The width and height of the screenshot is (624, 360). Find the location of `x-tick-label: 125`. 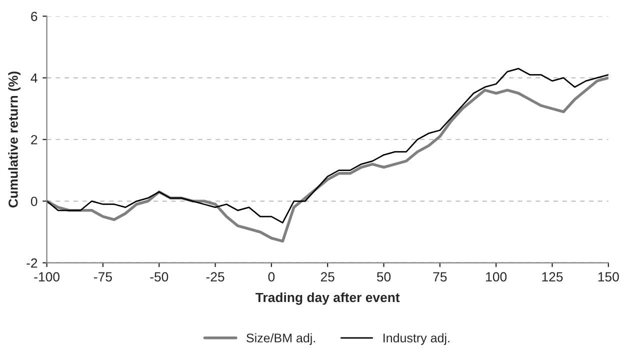

x-tick-label: 125 is located at coordinates (552, 277).